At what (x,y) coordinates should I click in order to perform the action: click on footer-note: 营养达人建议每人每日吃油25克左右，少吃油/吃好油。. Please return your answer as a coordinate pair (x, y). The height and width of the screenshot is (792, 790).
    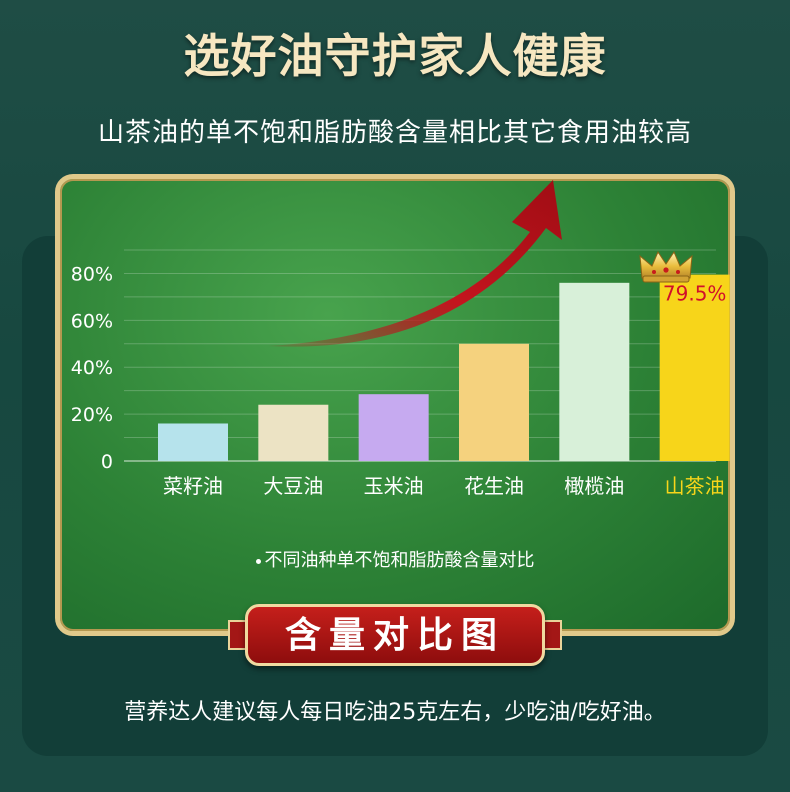
    Looking at the image, I should click on (395, 712).